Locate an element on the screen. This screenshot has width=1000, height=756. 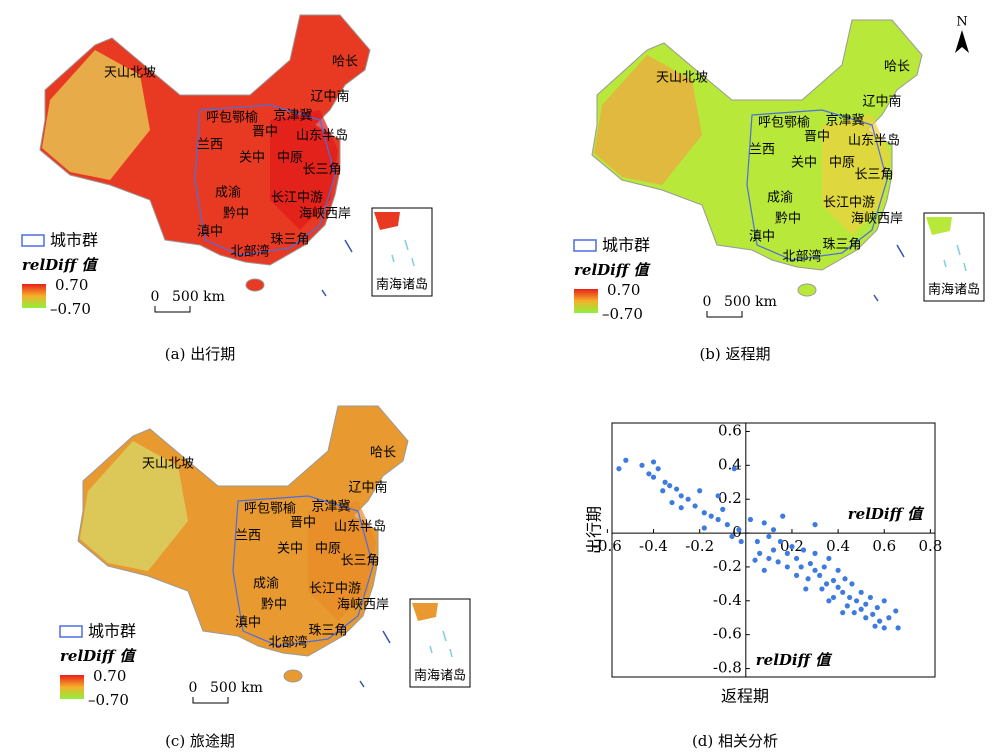
plot-frame is located at coordinates (773, 550).